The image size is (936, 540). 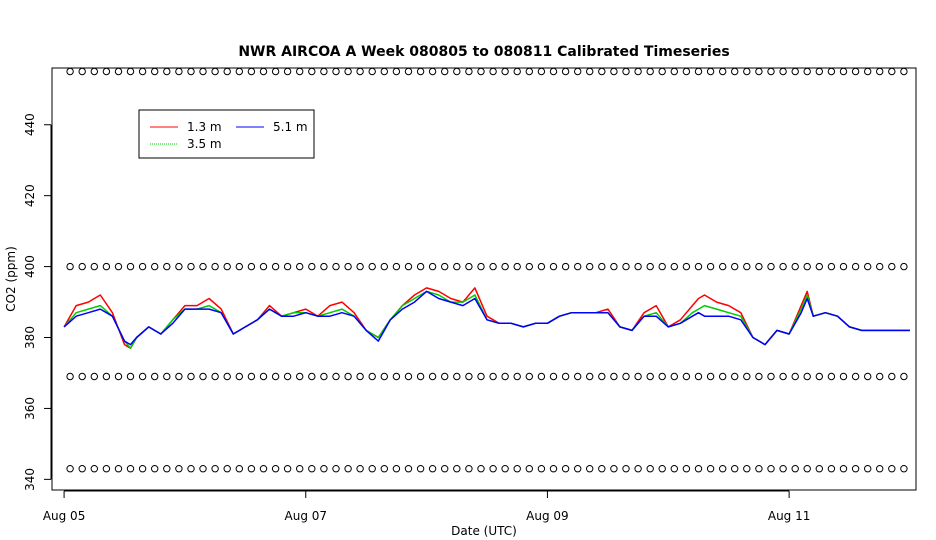 What do you see at coordinates (30, 337) in the screenshot?
I see `y-tick-label: 380` at bounding box center [30, 337].